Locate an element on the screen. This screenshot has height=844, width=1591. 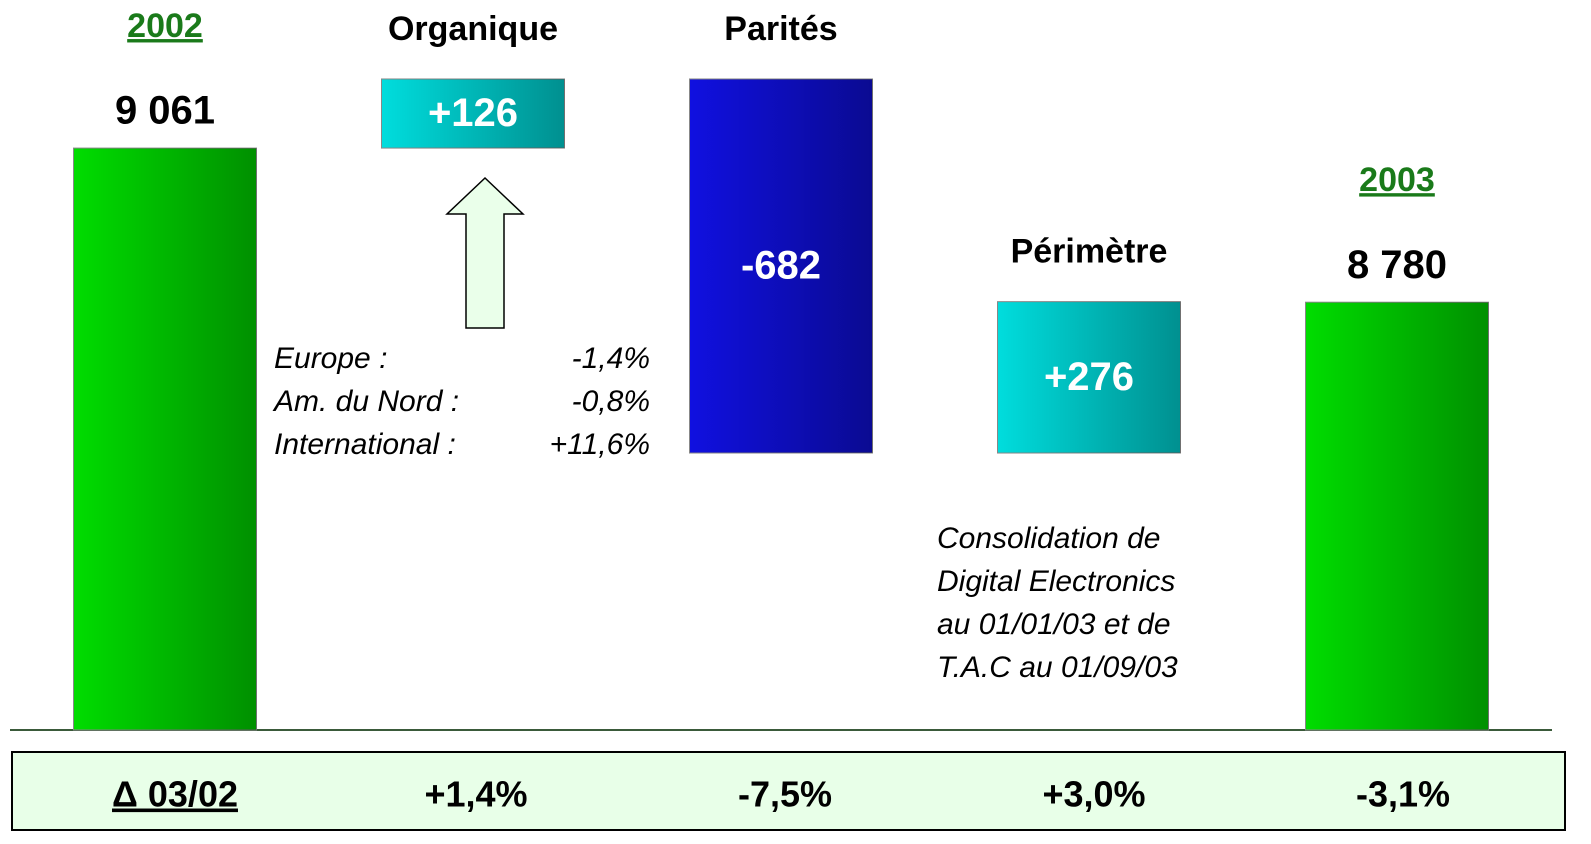
note-value: -1,4% is located at coordinates (611, 358).